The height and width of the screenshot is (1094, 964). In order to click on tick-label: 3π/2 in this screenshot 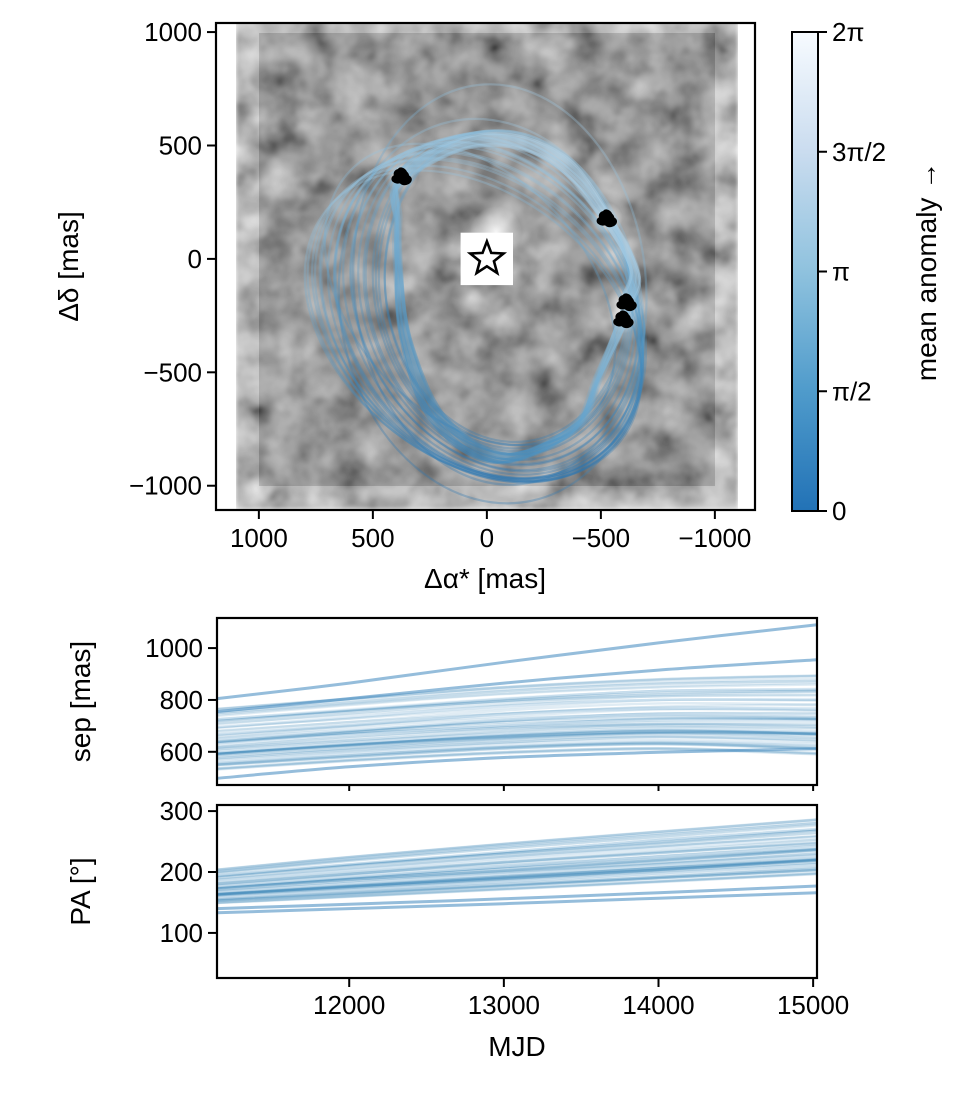, I will do `click(859, 152)`.